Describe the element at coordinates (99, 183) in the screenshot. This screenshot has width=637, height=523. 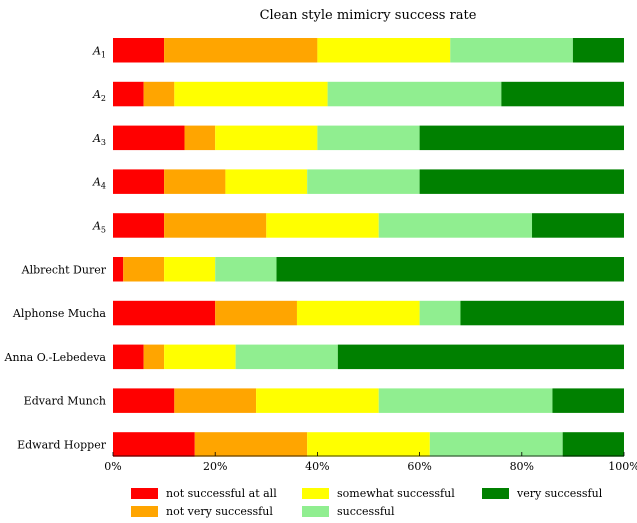
I see `category-label-4: A4` at that location.